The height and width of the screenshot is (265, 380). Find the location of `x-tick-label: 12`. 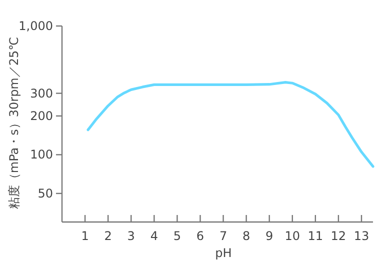

x-tick-label: 12 is located at coordinates (338, 236).